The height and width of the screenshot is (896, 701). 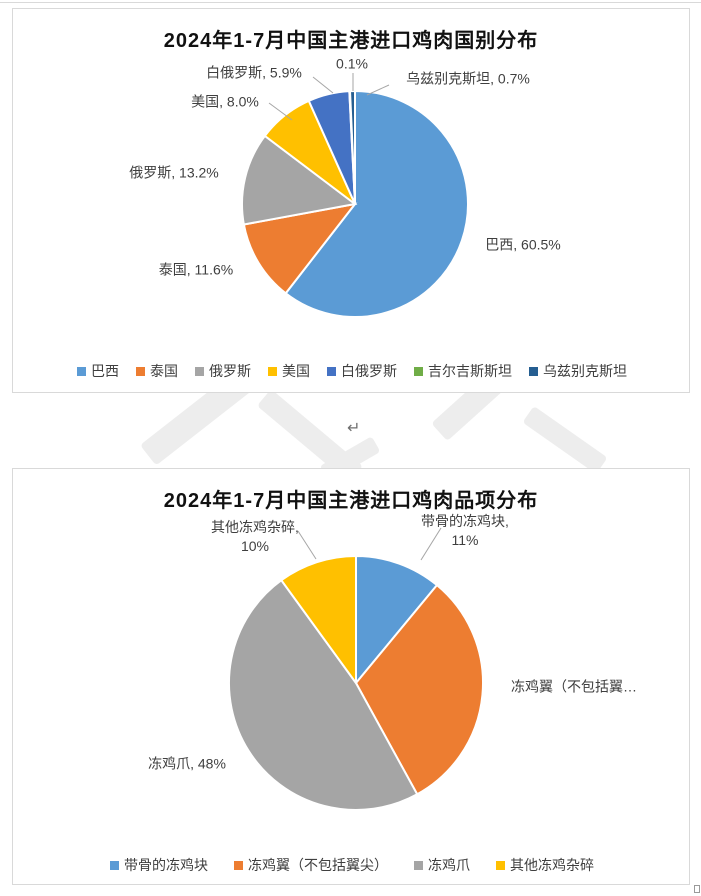 I want to click on legend-item-bone-in-pieces: 带骨的冻鸡块, so click(x=159, y=865).